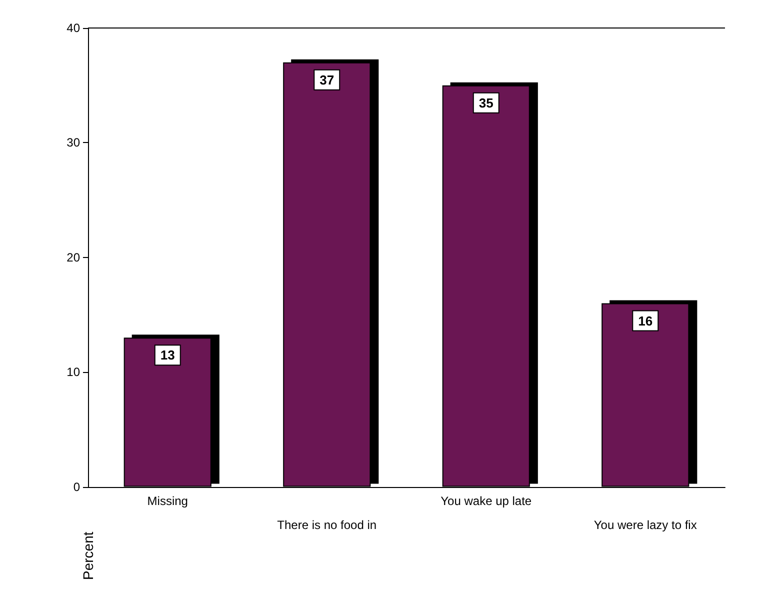 The width and height of the screenshot is (758, 591). What do you see at coordinates (486, 501) in the screenshot?
I see `x-tick-label: You wake up late` at bounding box center [486, 501].